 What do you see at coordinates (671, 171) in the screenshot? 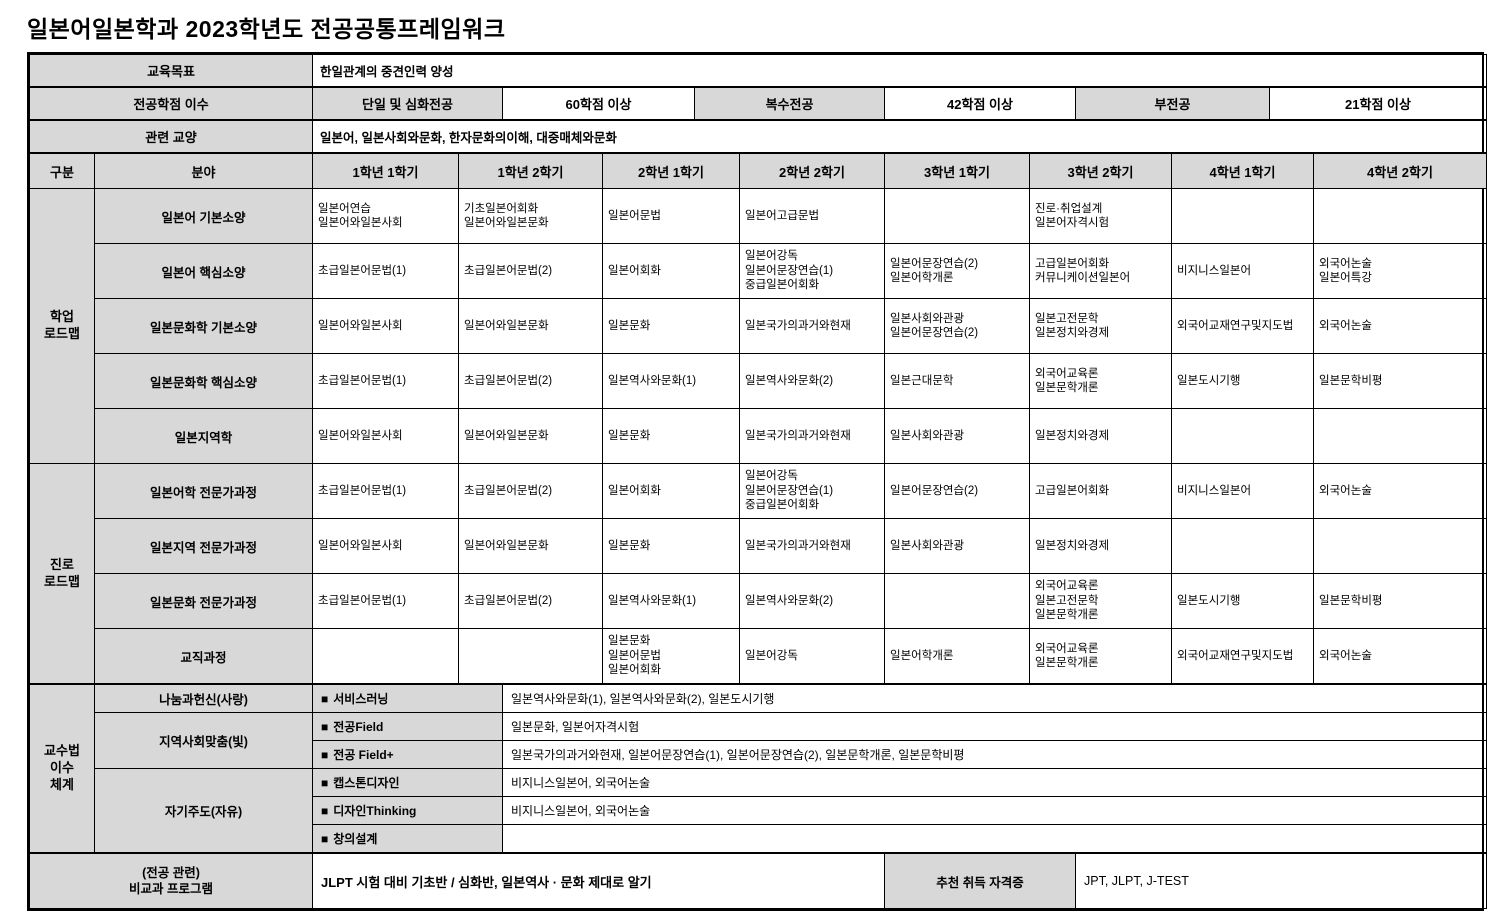
I see `column-header: 2학년 1학기` at bounding box center [671, 171].